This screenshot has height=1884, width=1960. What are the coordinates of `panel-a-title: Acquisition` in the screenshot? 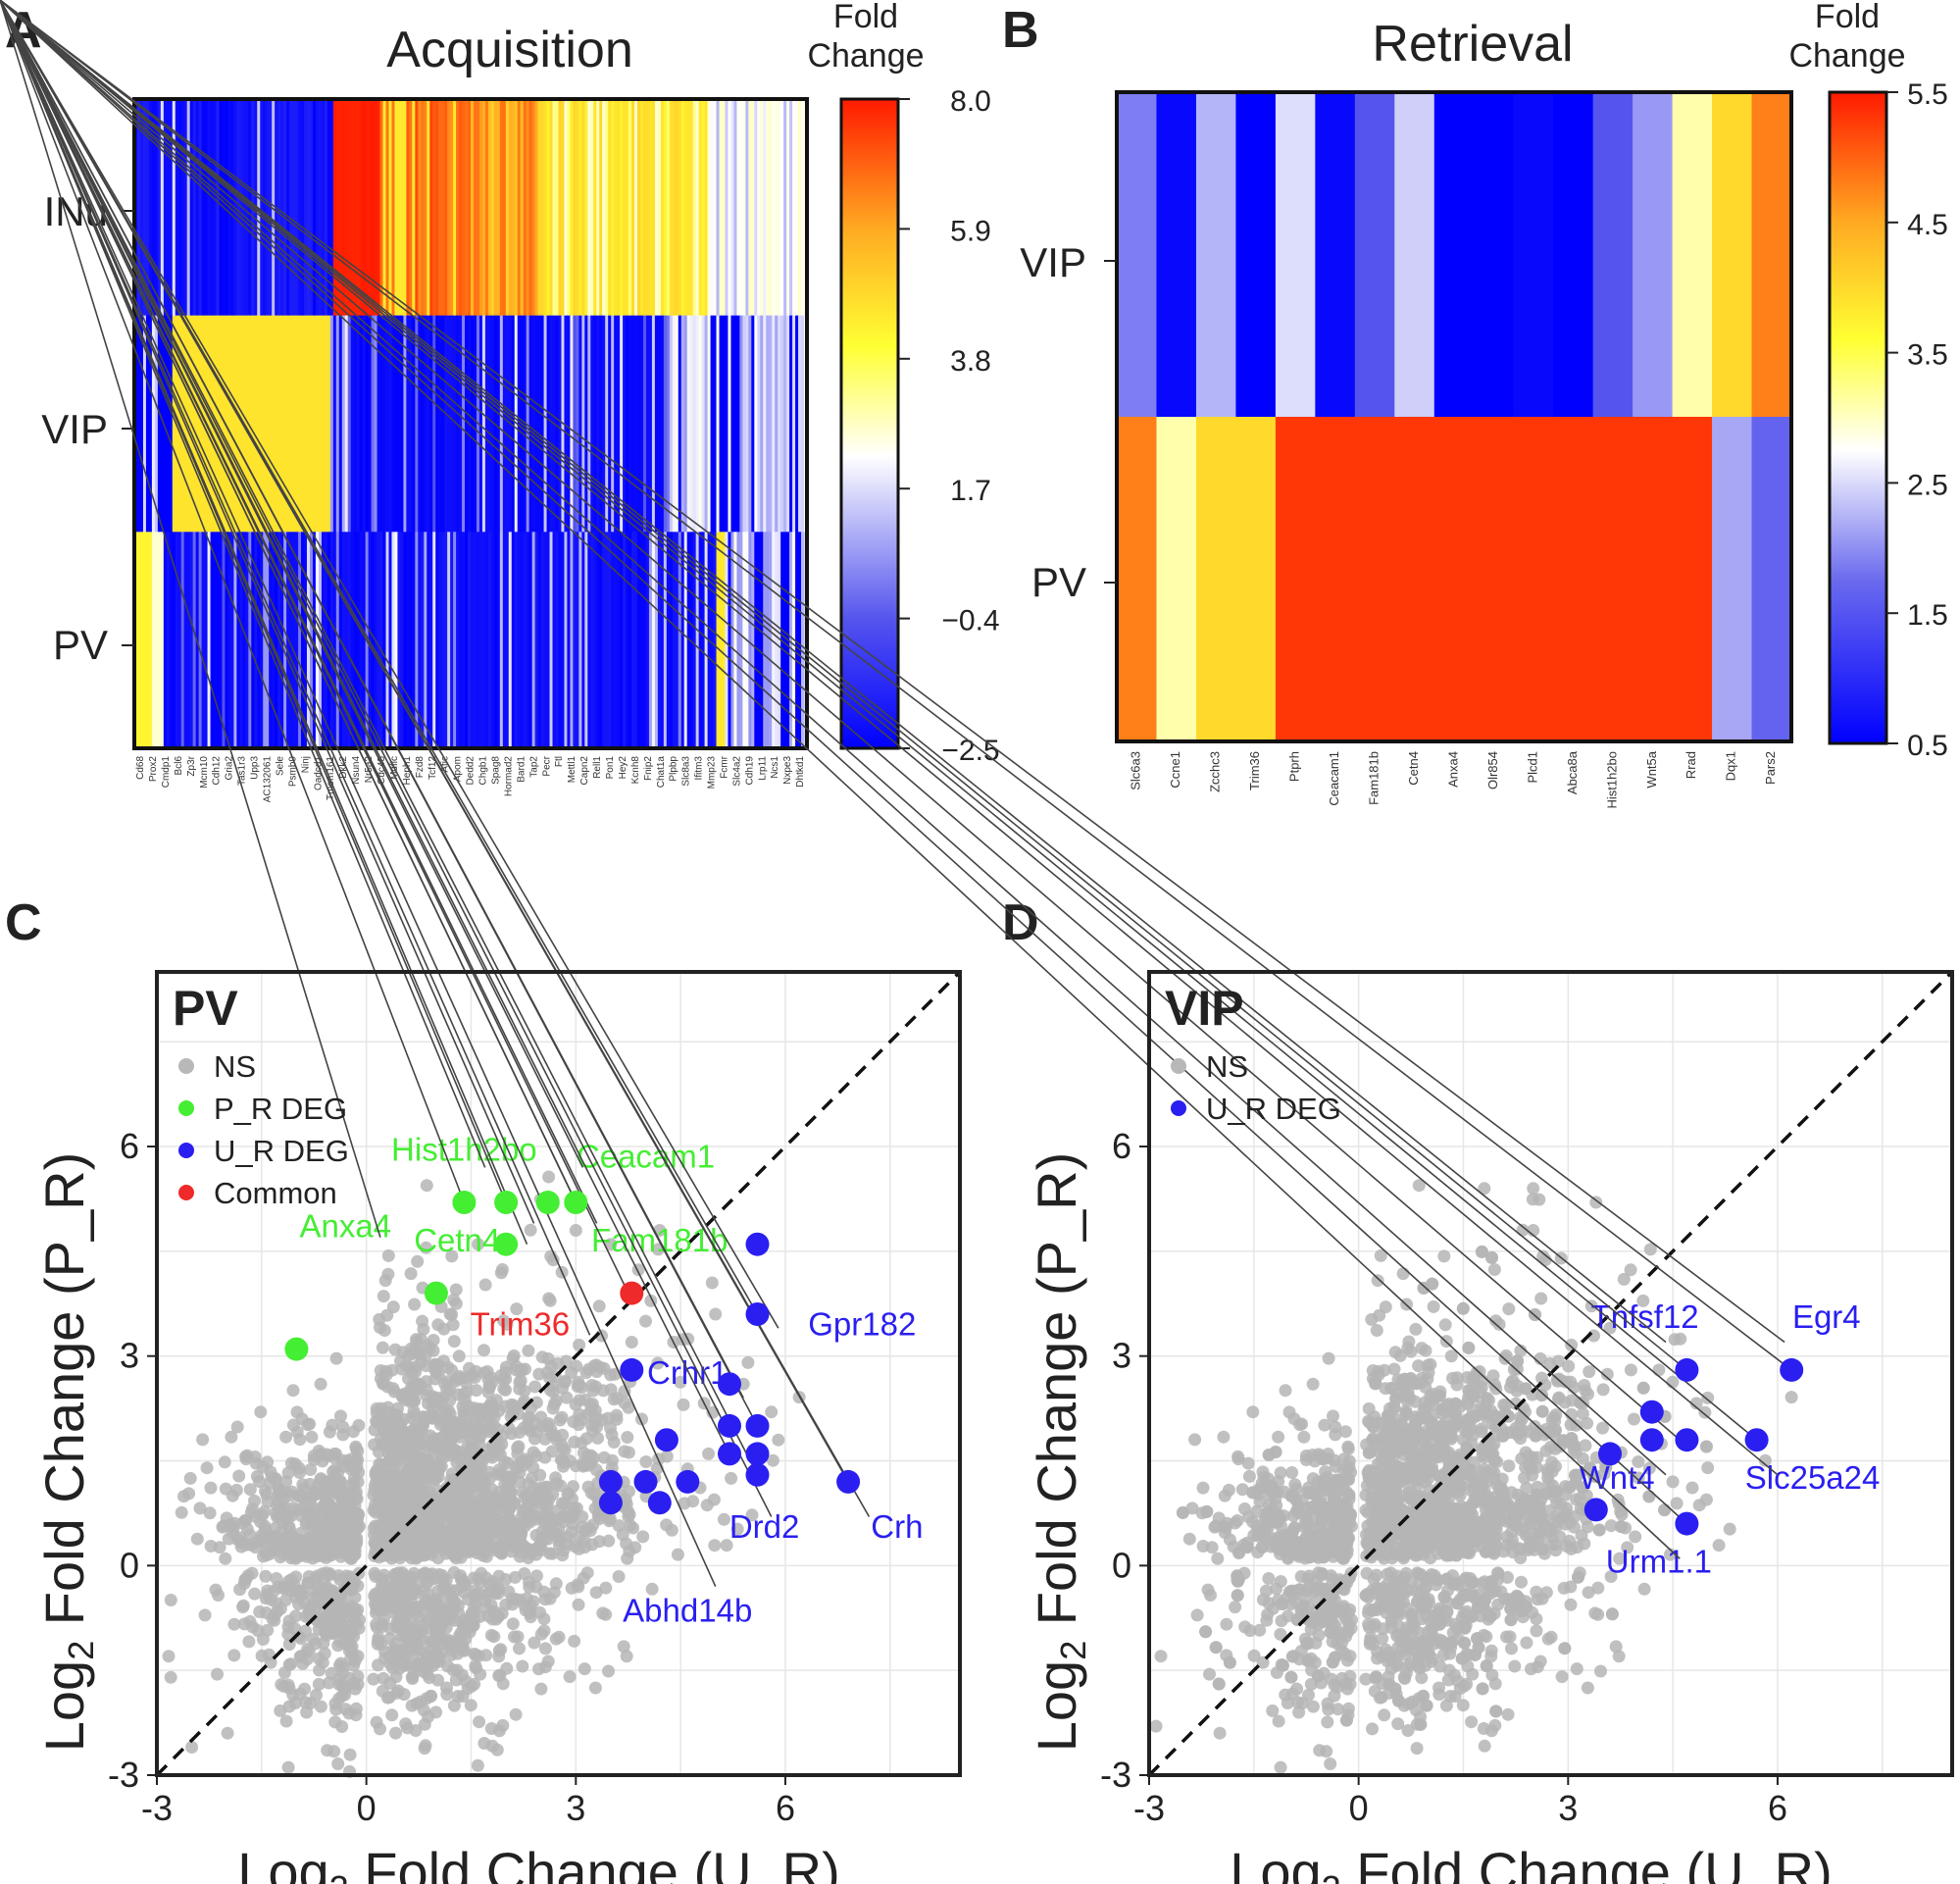 It's located at (509, 50).